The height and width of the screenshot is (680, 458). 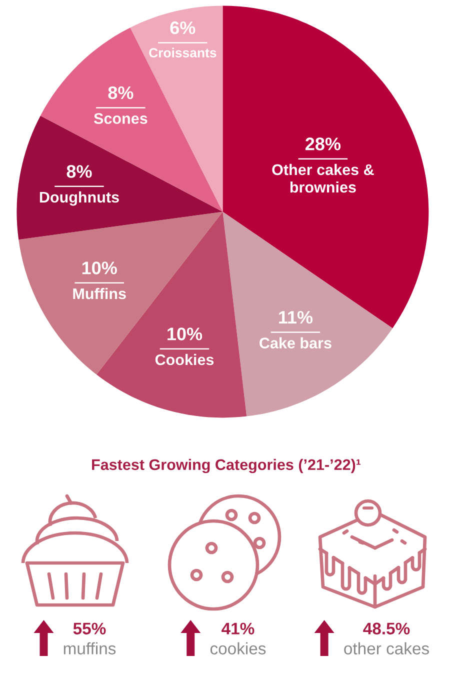 What do you see at coordinates (79, 198) in the screenshot?
I see `slice-label: Doughnuts` at bounding box center [79, 198].